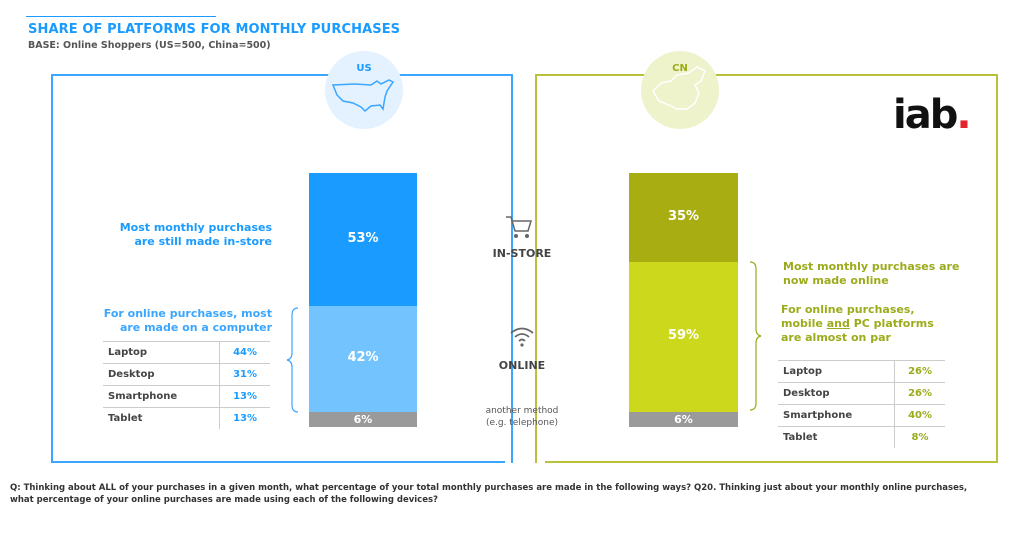 The height and width of the screenshot is (533, 1024). I want to click on note-line: mobile and PC platforms, so click(871, 324).